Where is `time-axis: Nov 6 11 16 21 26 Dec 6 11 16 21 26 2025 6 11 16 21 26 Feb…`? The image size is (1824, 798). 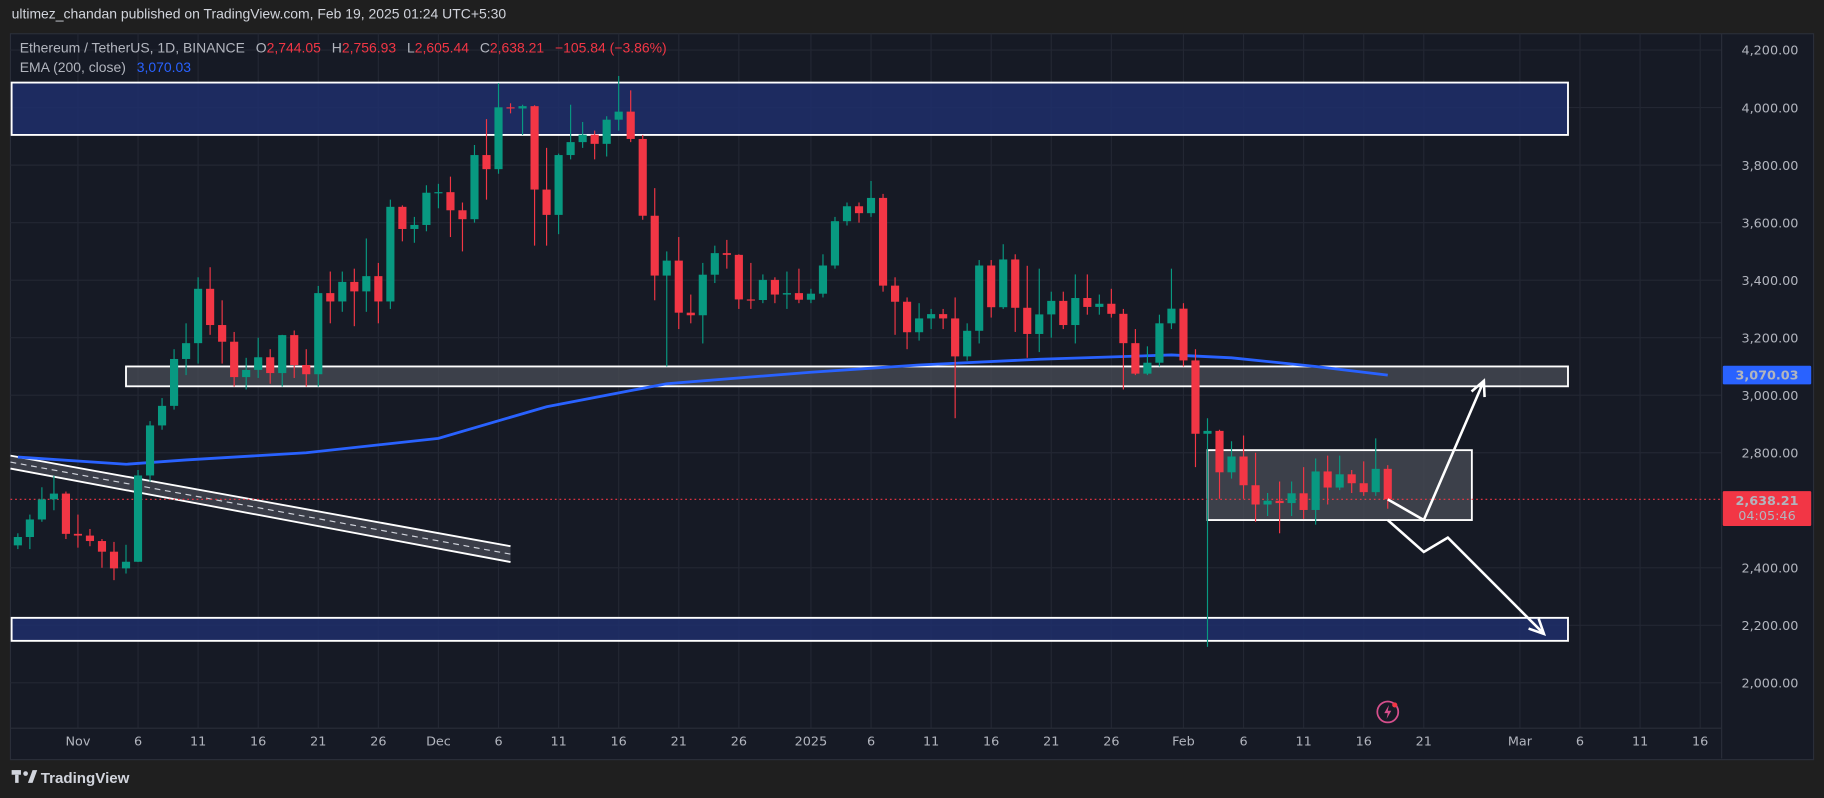
time-axis: Nov 6 11 16 21 26 Dec 6 11 16 21 26 2025 6 11 16 21 26 Feb… is located at coordinates (886, 742).